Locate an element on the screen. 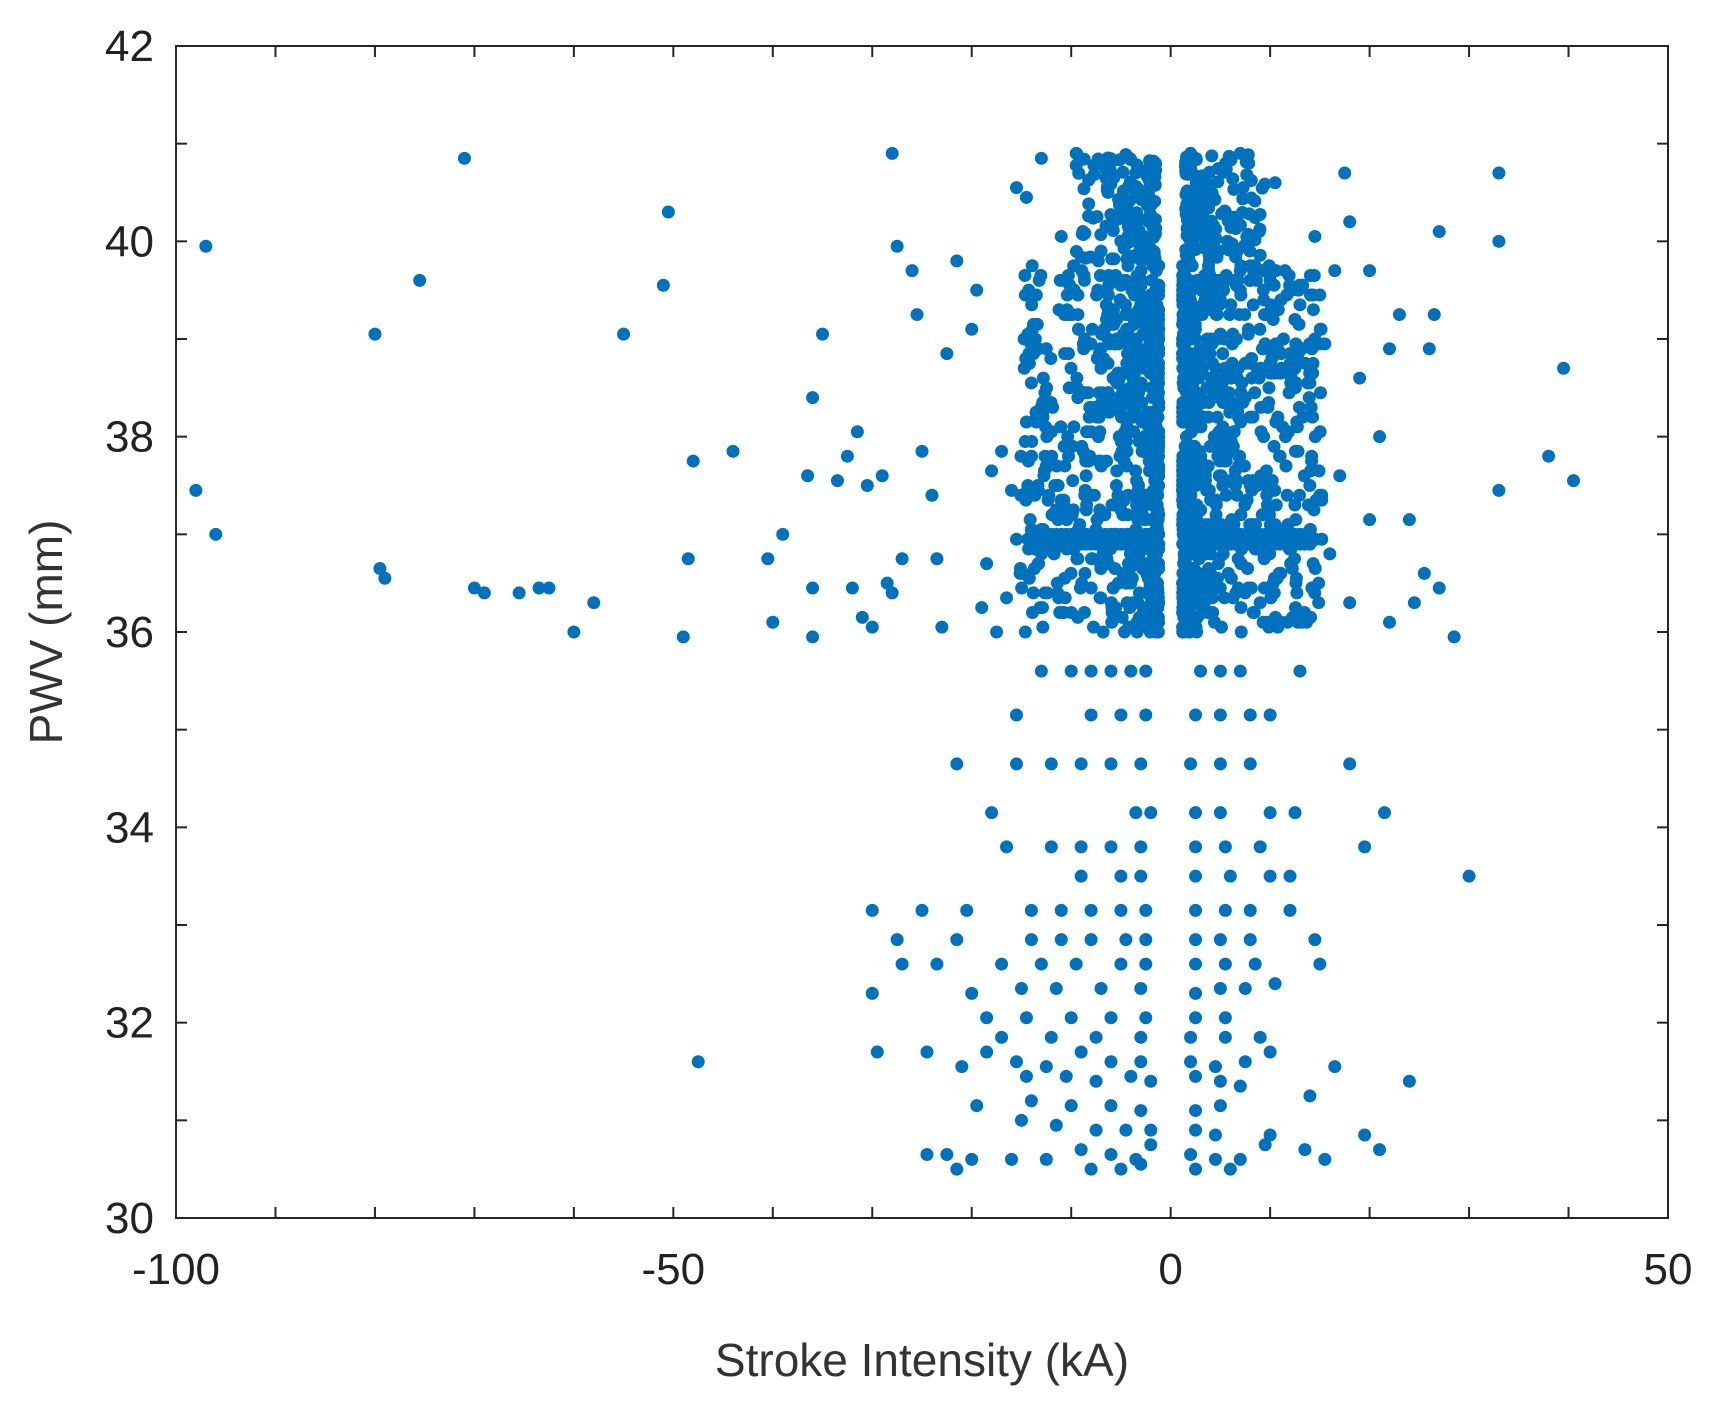 This screenshot has width=1710, height=1412. y-tick-label: 32 is located at coordinates (129, 1023).